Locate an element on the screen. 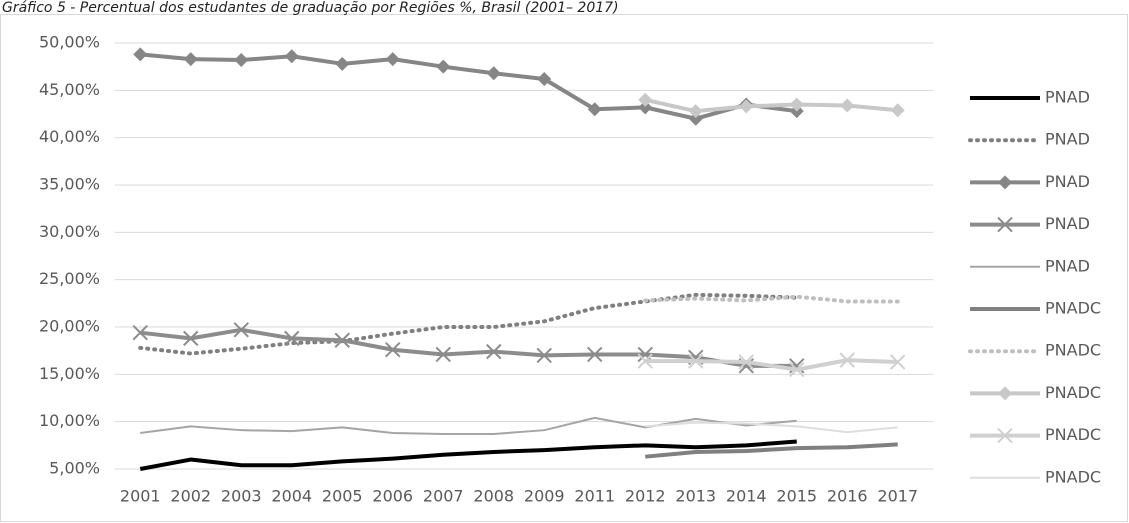 The height and width of the screenshot is (523, 1129). y-tick-label: 25,00% is located at coordinates (69, 278).